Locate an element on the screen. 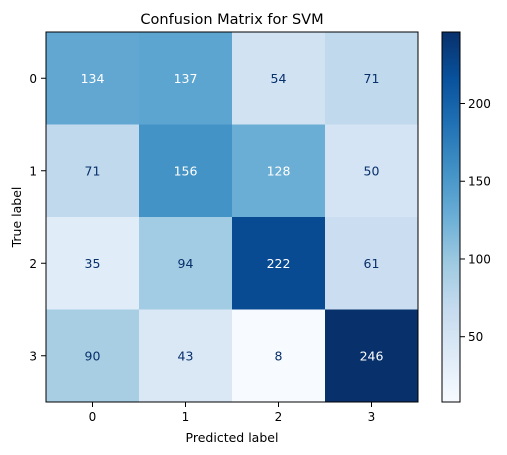 The width and height of the screenshot is (507, 455). cell-value-label: 8 is located at coordinates (279, 355).